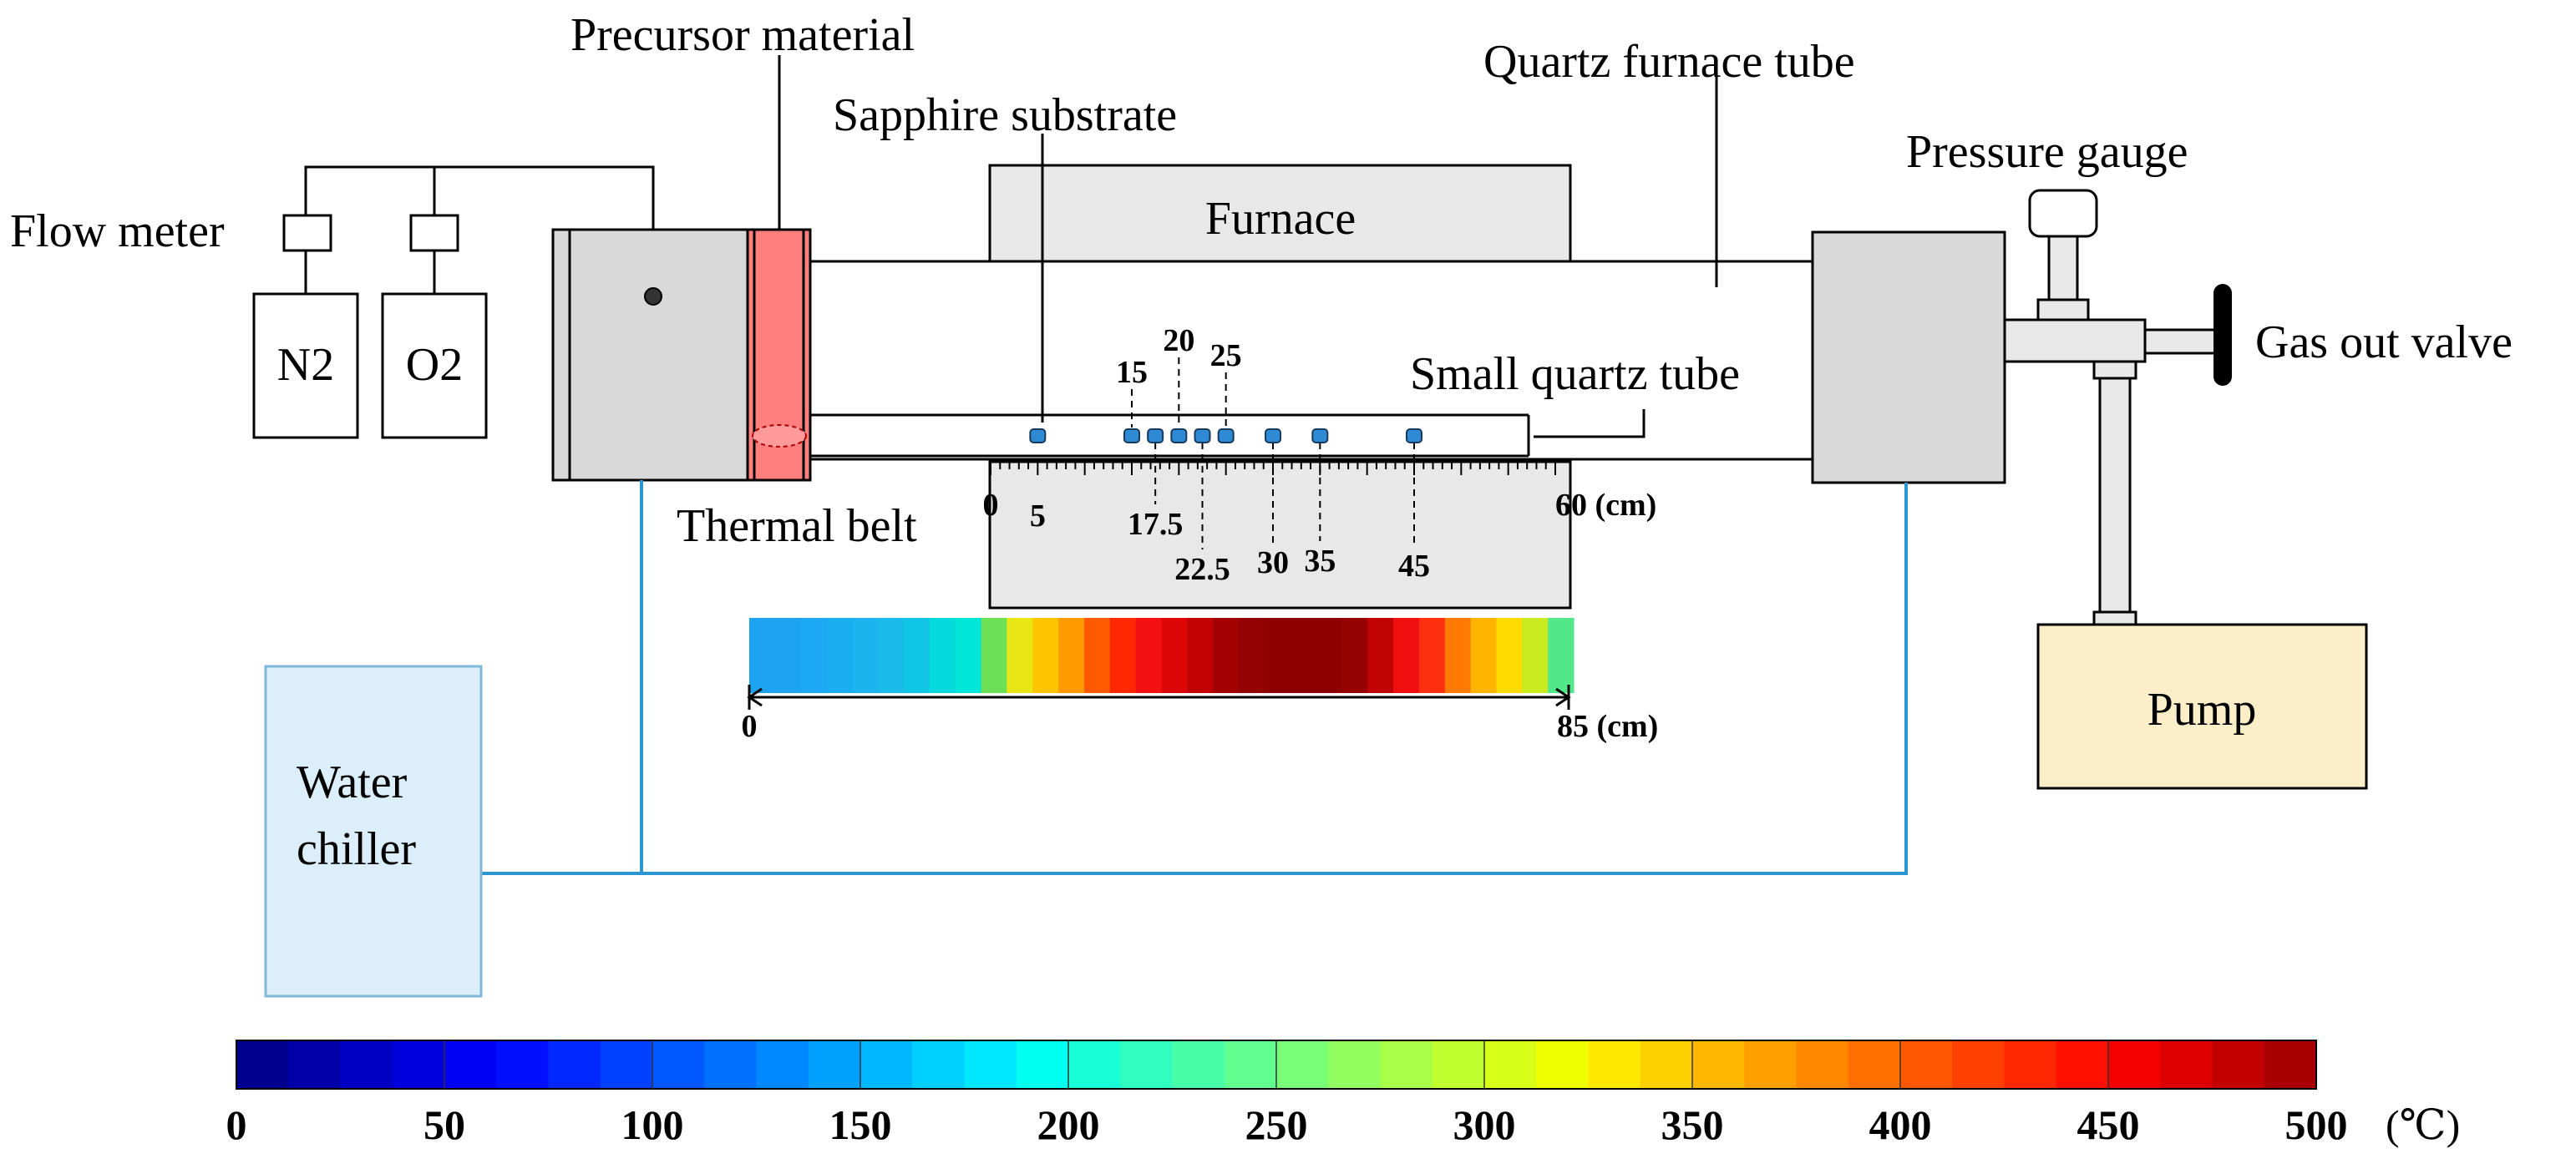 The height and width of the screenshot is (1169, 2576). I want to click on furnace-top, so click(1280, 213).